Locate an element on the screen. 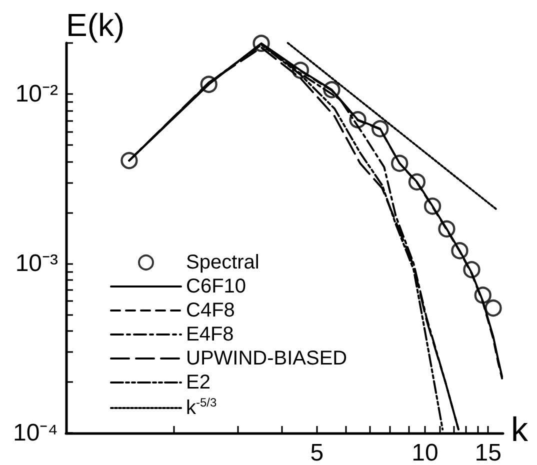 Image resolution: width=537 pixels, height=465 pixels. legend-label: C4F8 is located at coordinates (210, 311).